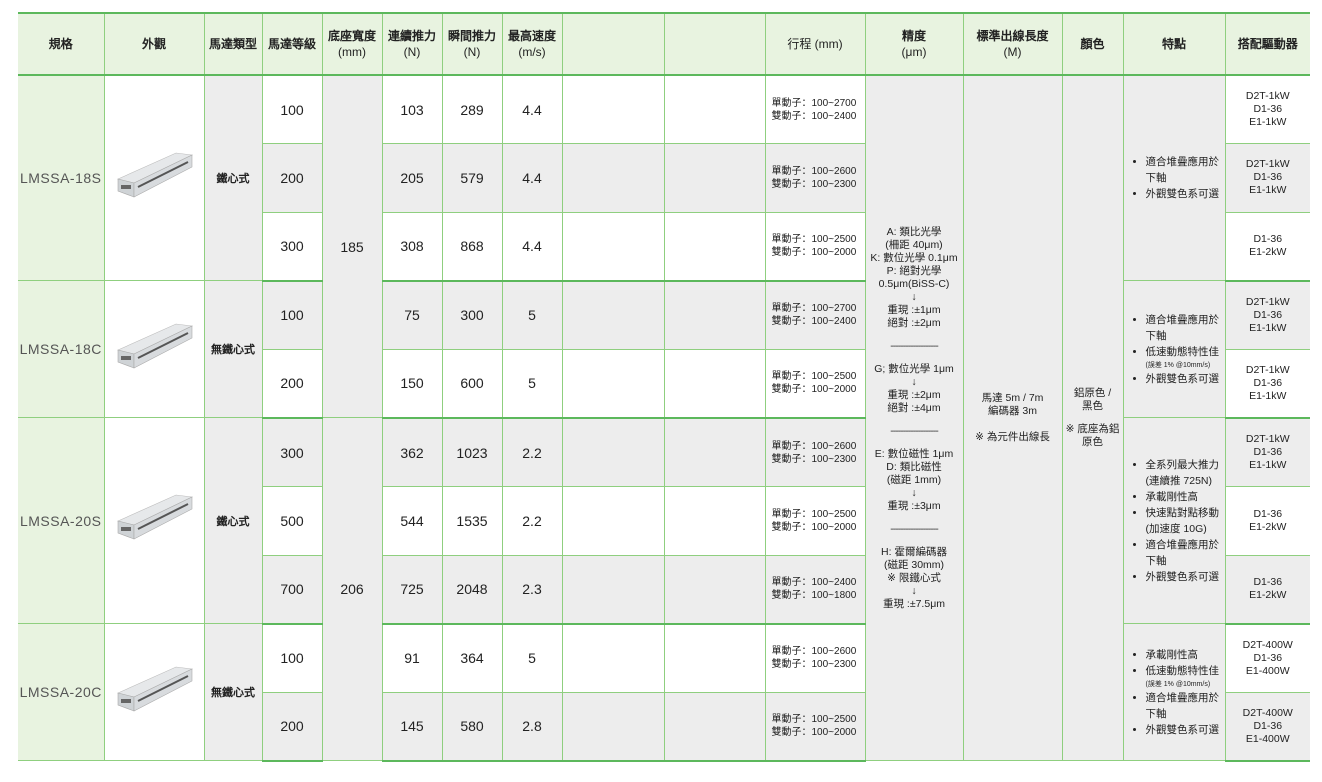  What do you see at coordinates (1267, 670) in the screenshot?
I see `driver-model: E1-400W` at bounding box center [1267, 670].